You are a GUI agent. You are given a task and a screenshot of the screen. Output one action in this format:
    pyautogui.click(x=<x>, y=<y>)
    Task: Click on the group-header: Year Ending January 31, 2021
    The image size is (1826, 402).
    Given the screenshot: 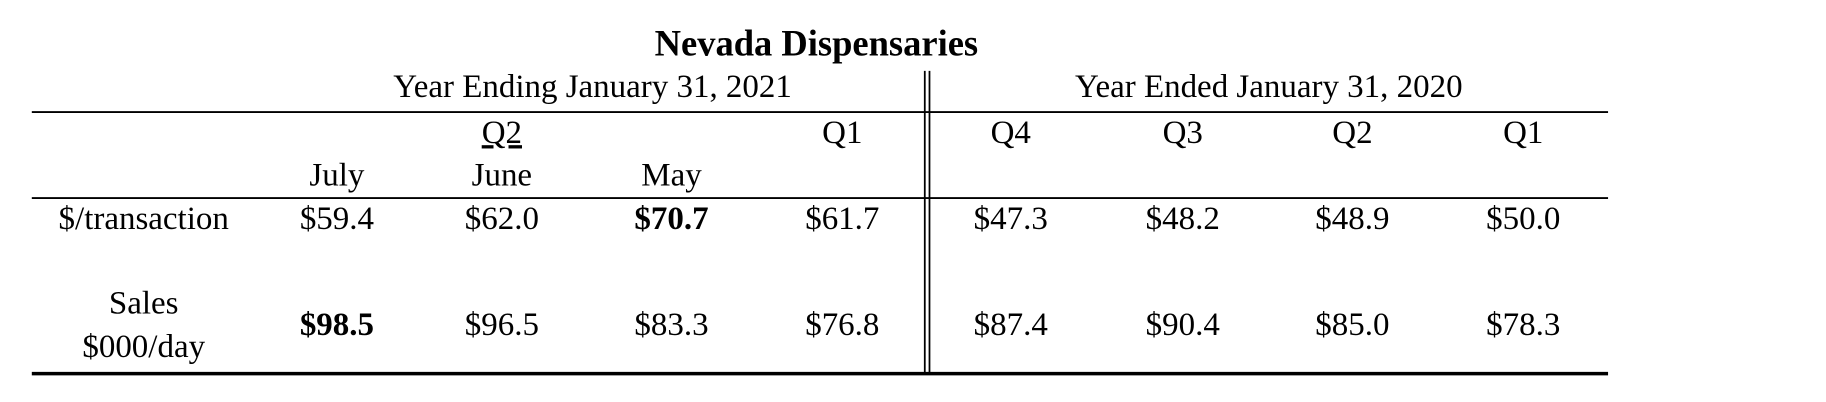 What is the action you would take?
    pyautogui.click(x=592, y=87)
    